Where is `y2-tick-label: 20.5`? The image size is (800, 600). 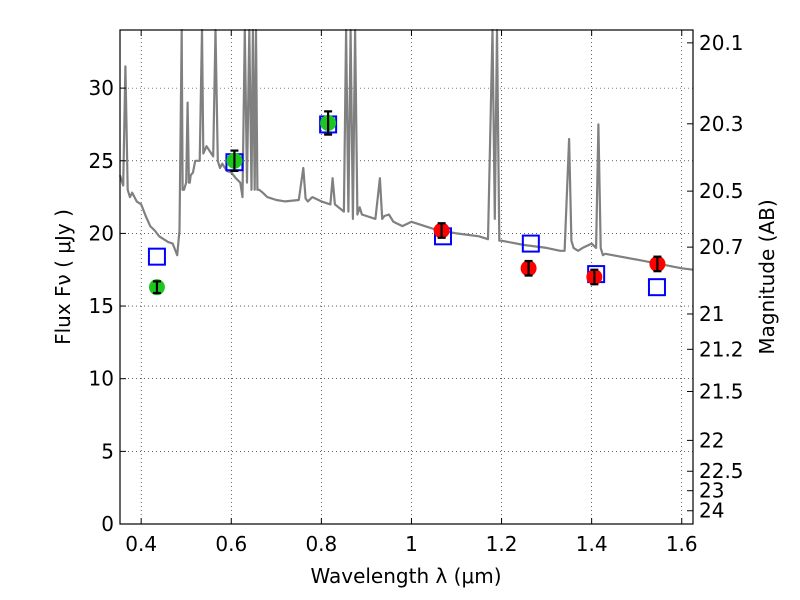 y2-tick-label: 20.5 is located at coordinates (721, 191).